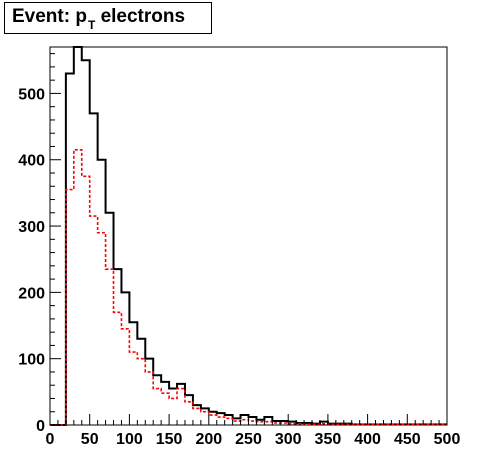 The width and height of the screenshot is (496, 472). Describe the element at coordinates (31, 161) in the screenshot. I see `y-tick-label: 400` at that location.